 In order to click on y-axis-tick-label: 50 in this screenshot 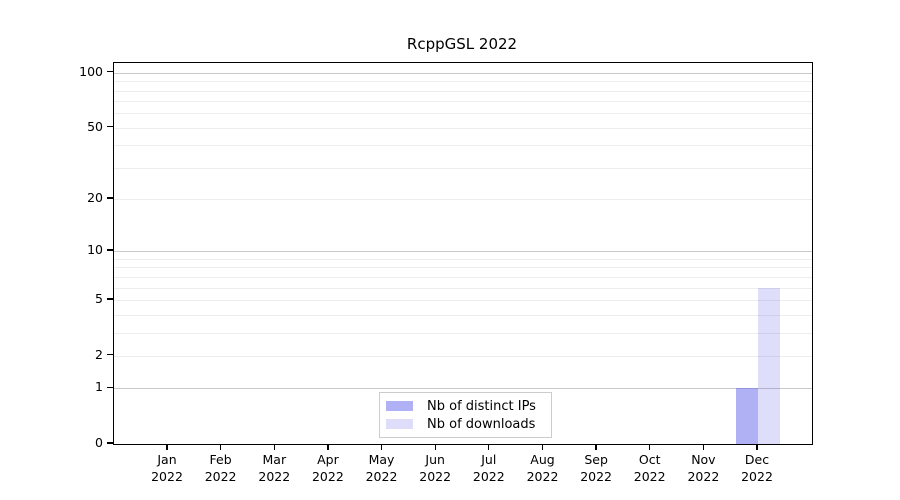, I will do `click(95, 126)`.